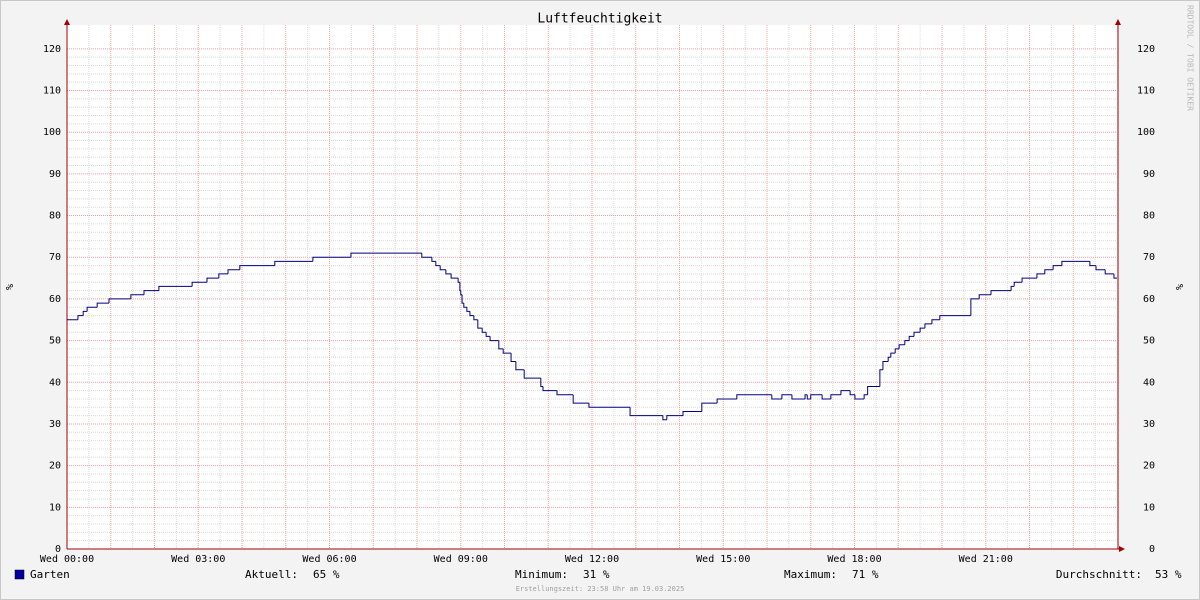 The width and height of the screenshot is (1200, 600). Describe the element at coordinates (1149, 341) in the screenshot. I see `y2-tick-label: 50` at that location.